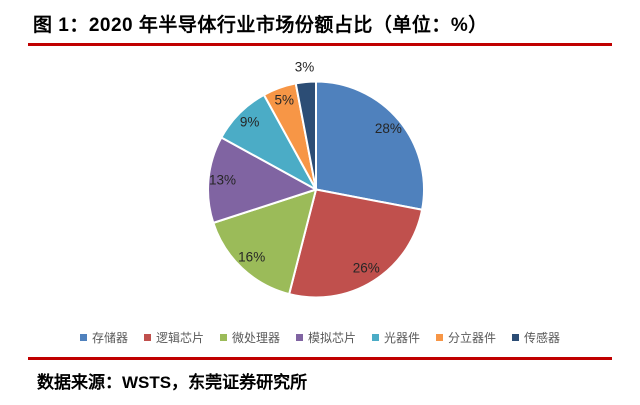 Image resolution: width=640 pixels, height=405 pixels. I want to click on pie-data-label-logic-chips: 26%, so click(366, 267).